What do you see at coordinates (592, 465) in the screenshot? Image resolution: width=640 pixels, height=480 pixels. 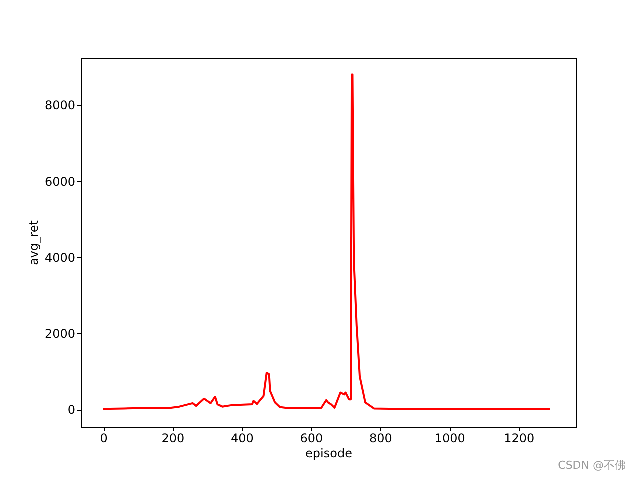 I see `text: CSDN @不佛` at bounding box center [592, 465].